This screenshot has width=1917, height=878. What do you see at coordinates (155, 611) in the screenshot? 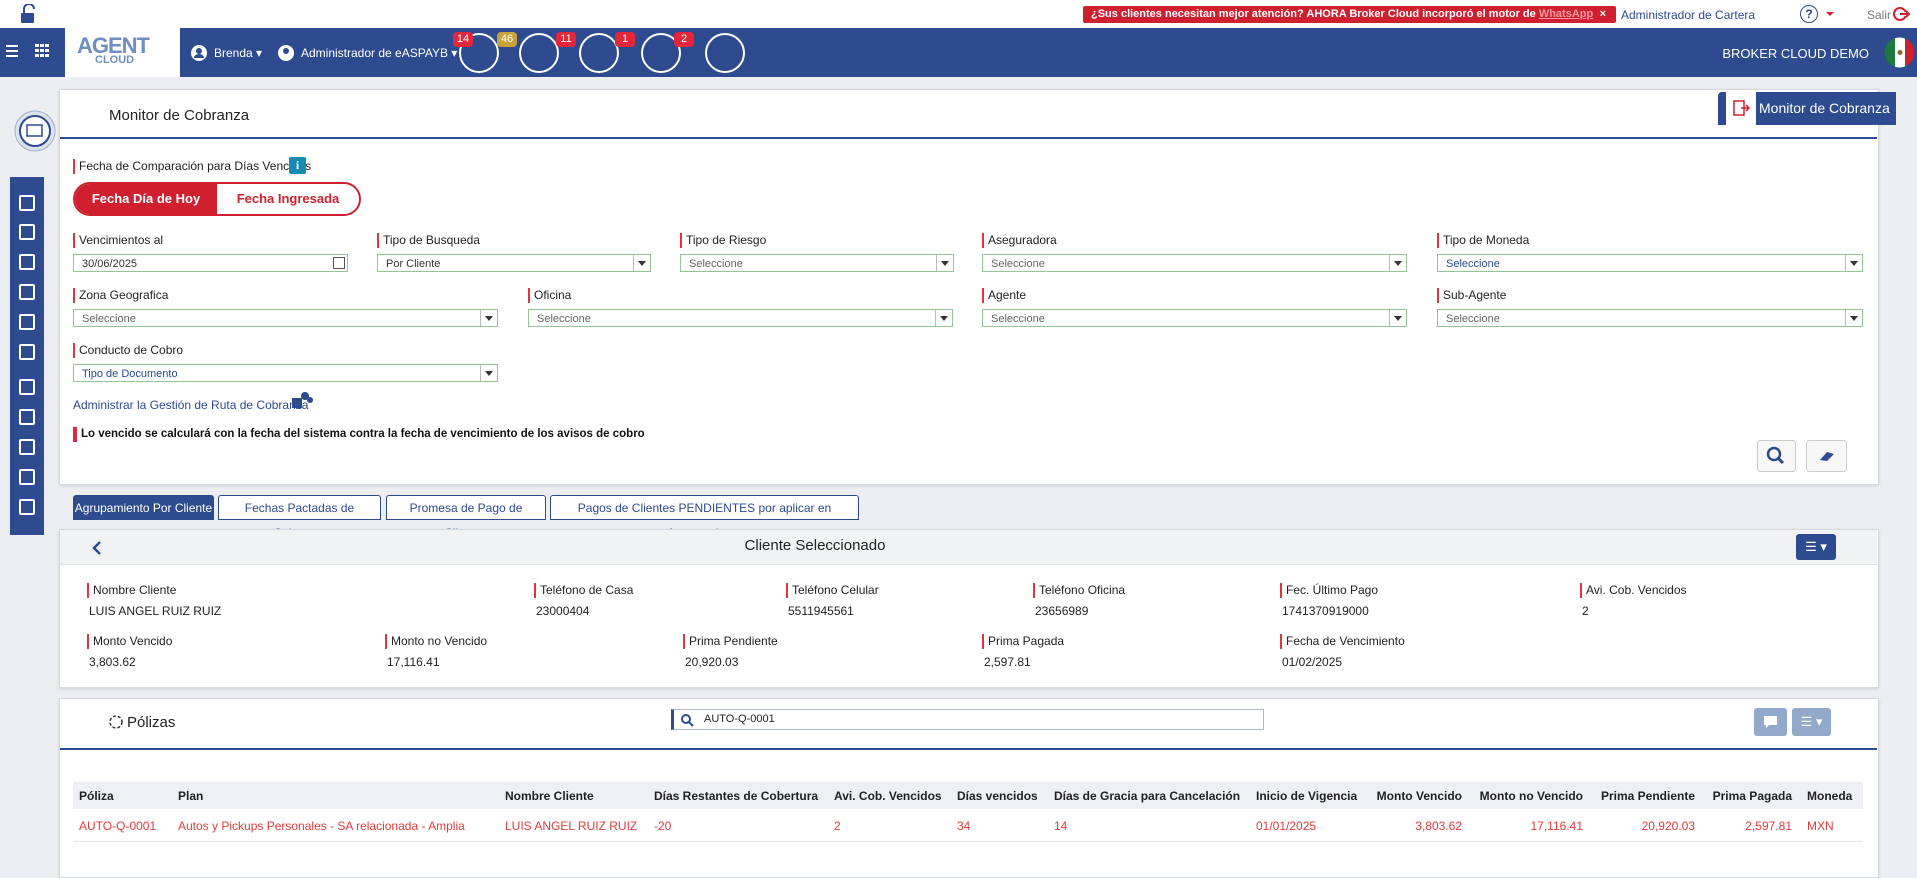
I see `client-field-value: LUIS ANGEL RUIZ RUIZ` at bounding box center [155, 611].